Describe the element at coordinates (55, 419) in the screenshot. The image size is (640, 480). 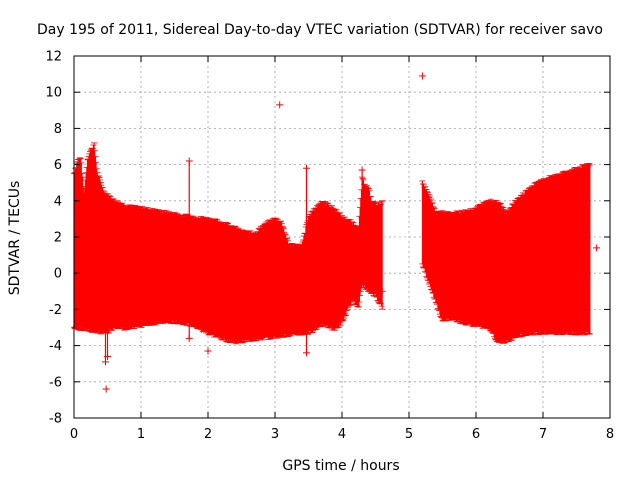
I see `y-tick-label: -8` at that location.